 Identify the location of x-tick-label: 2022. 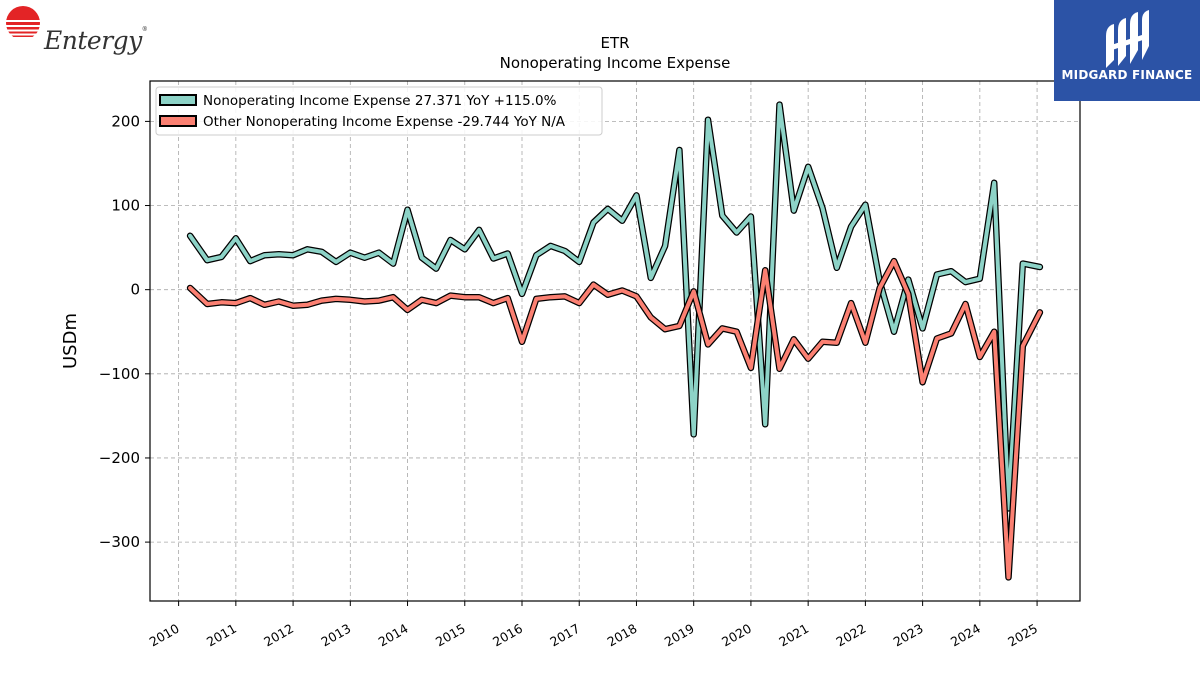
(850, 635).